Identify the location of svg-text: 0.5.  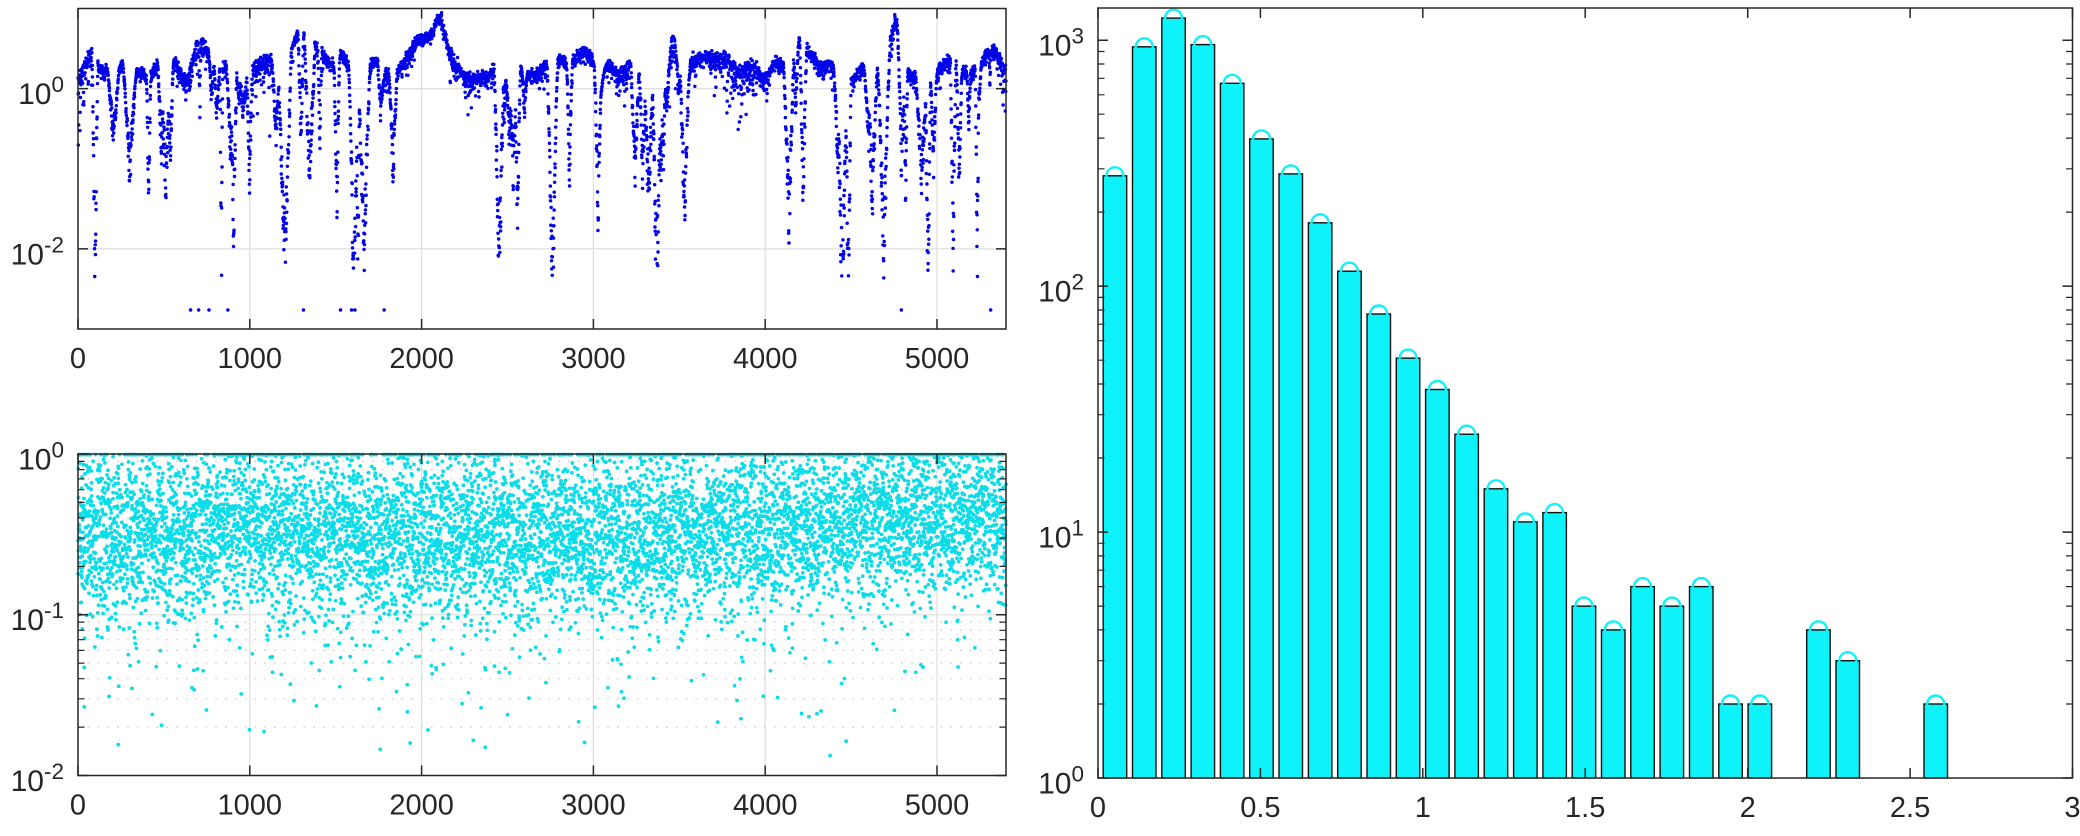
(1260, 808).